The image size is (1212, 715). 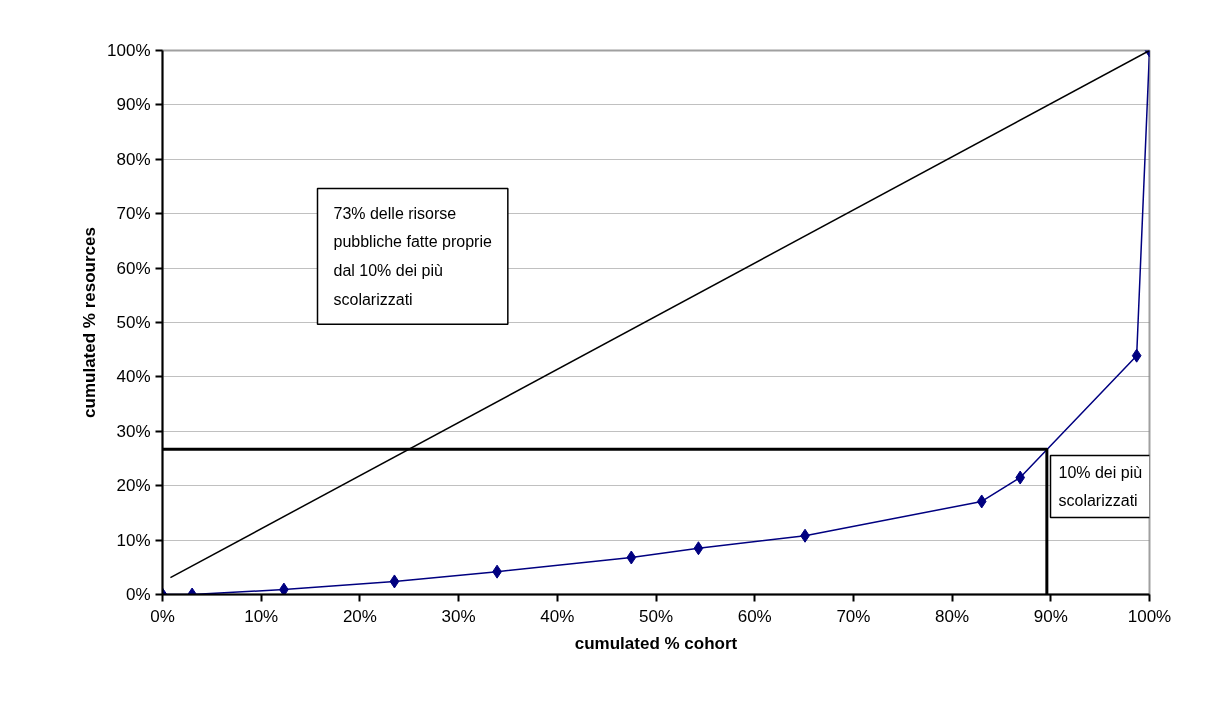 What do you see at coordinates (133, 431) in the screenshot?
I see `y-tick-label: 30%` at bounding box center [133, 431].